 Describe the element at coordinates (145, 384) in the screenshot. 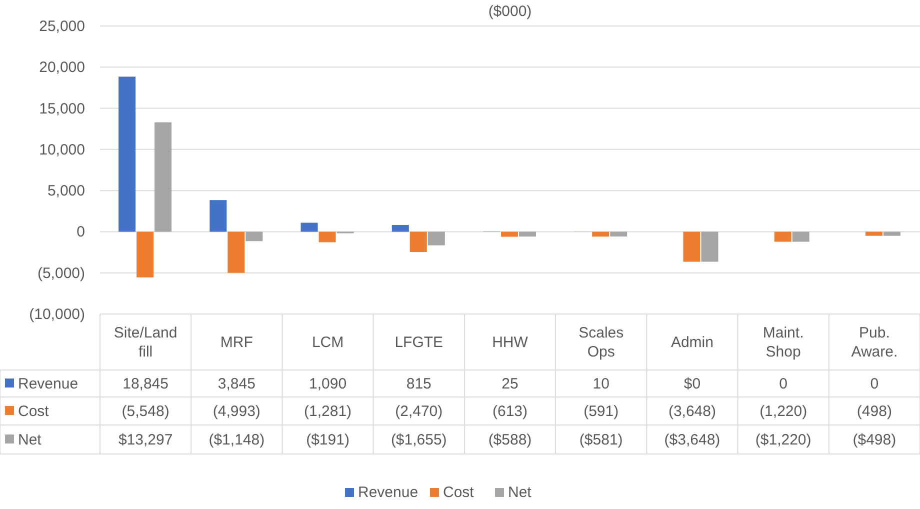

I see `data-label: 18,845` at that location.